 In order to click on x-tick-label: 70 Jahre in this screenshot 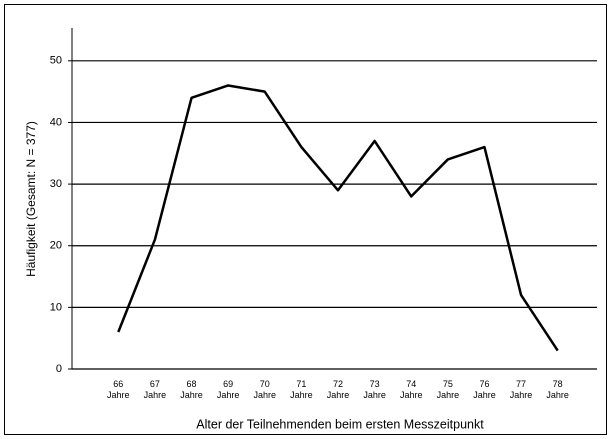, I will do `click(265, 389)`.